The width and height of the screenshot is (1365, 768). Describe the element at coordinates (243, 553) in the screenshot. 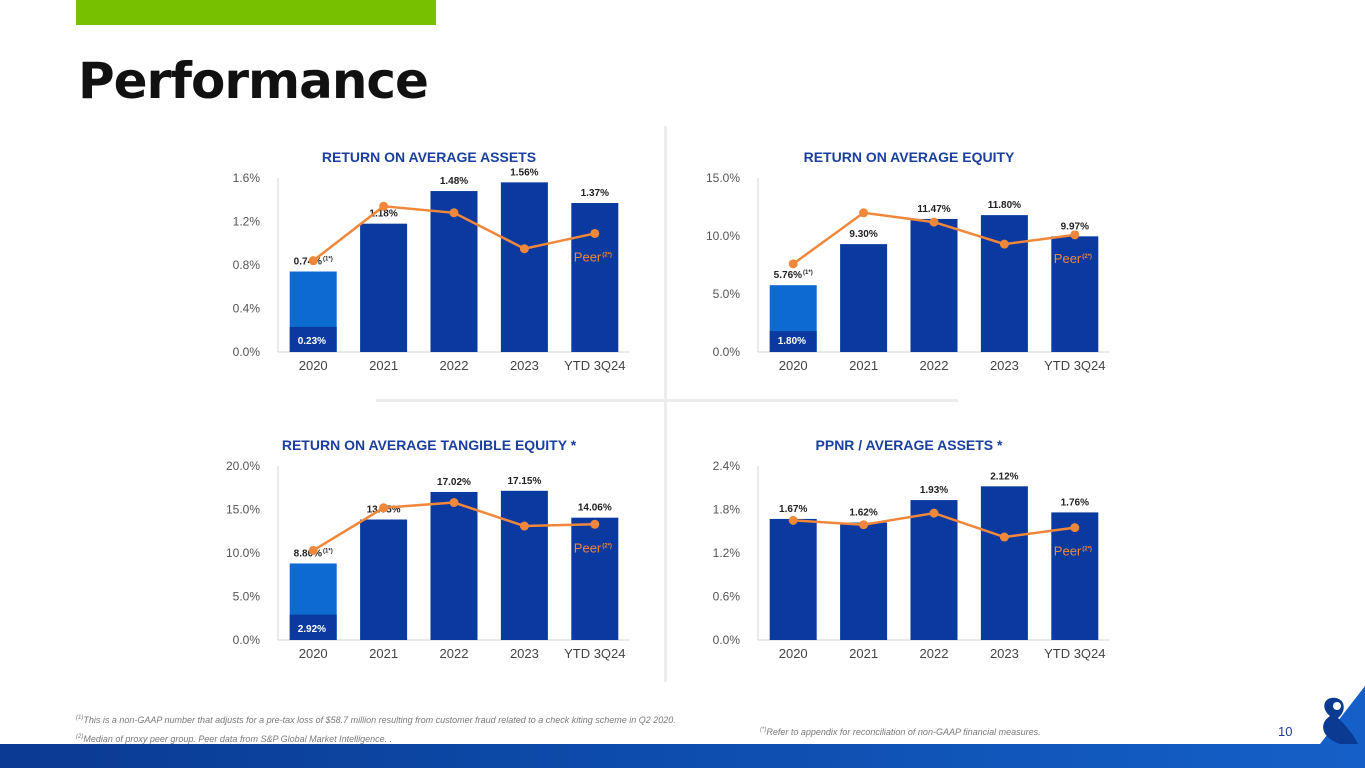

I see `y-tick-label: 10.0%` at that location.